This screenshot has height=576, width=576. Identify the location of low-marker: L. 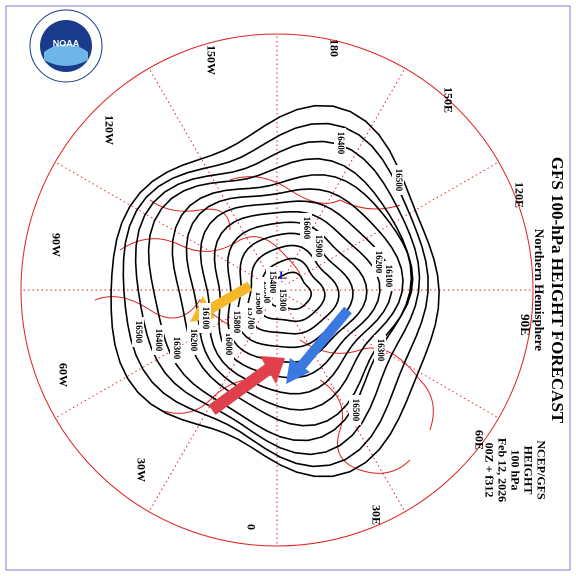
(283, 275).